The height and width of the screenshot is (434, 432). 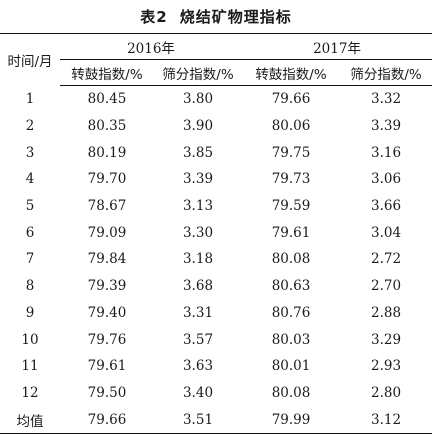 What do you see at coordinates (291, 232) in the screenshot?
I see `tumbler-index-2017-cell: 79.61` at bounding box center [291, 232].